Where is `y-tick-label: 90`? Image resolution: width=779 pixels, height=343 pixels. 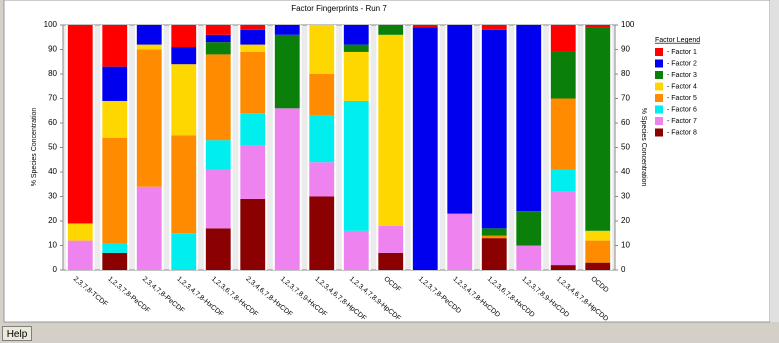 y-tick-label: 90 is located at coordinates (52, 49).